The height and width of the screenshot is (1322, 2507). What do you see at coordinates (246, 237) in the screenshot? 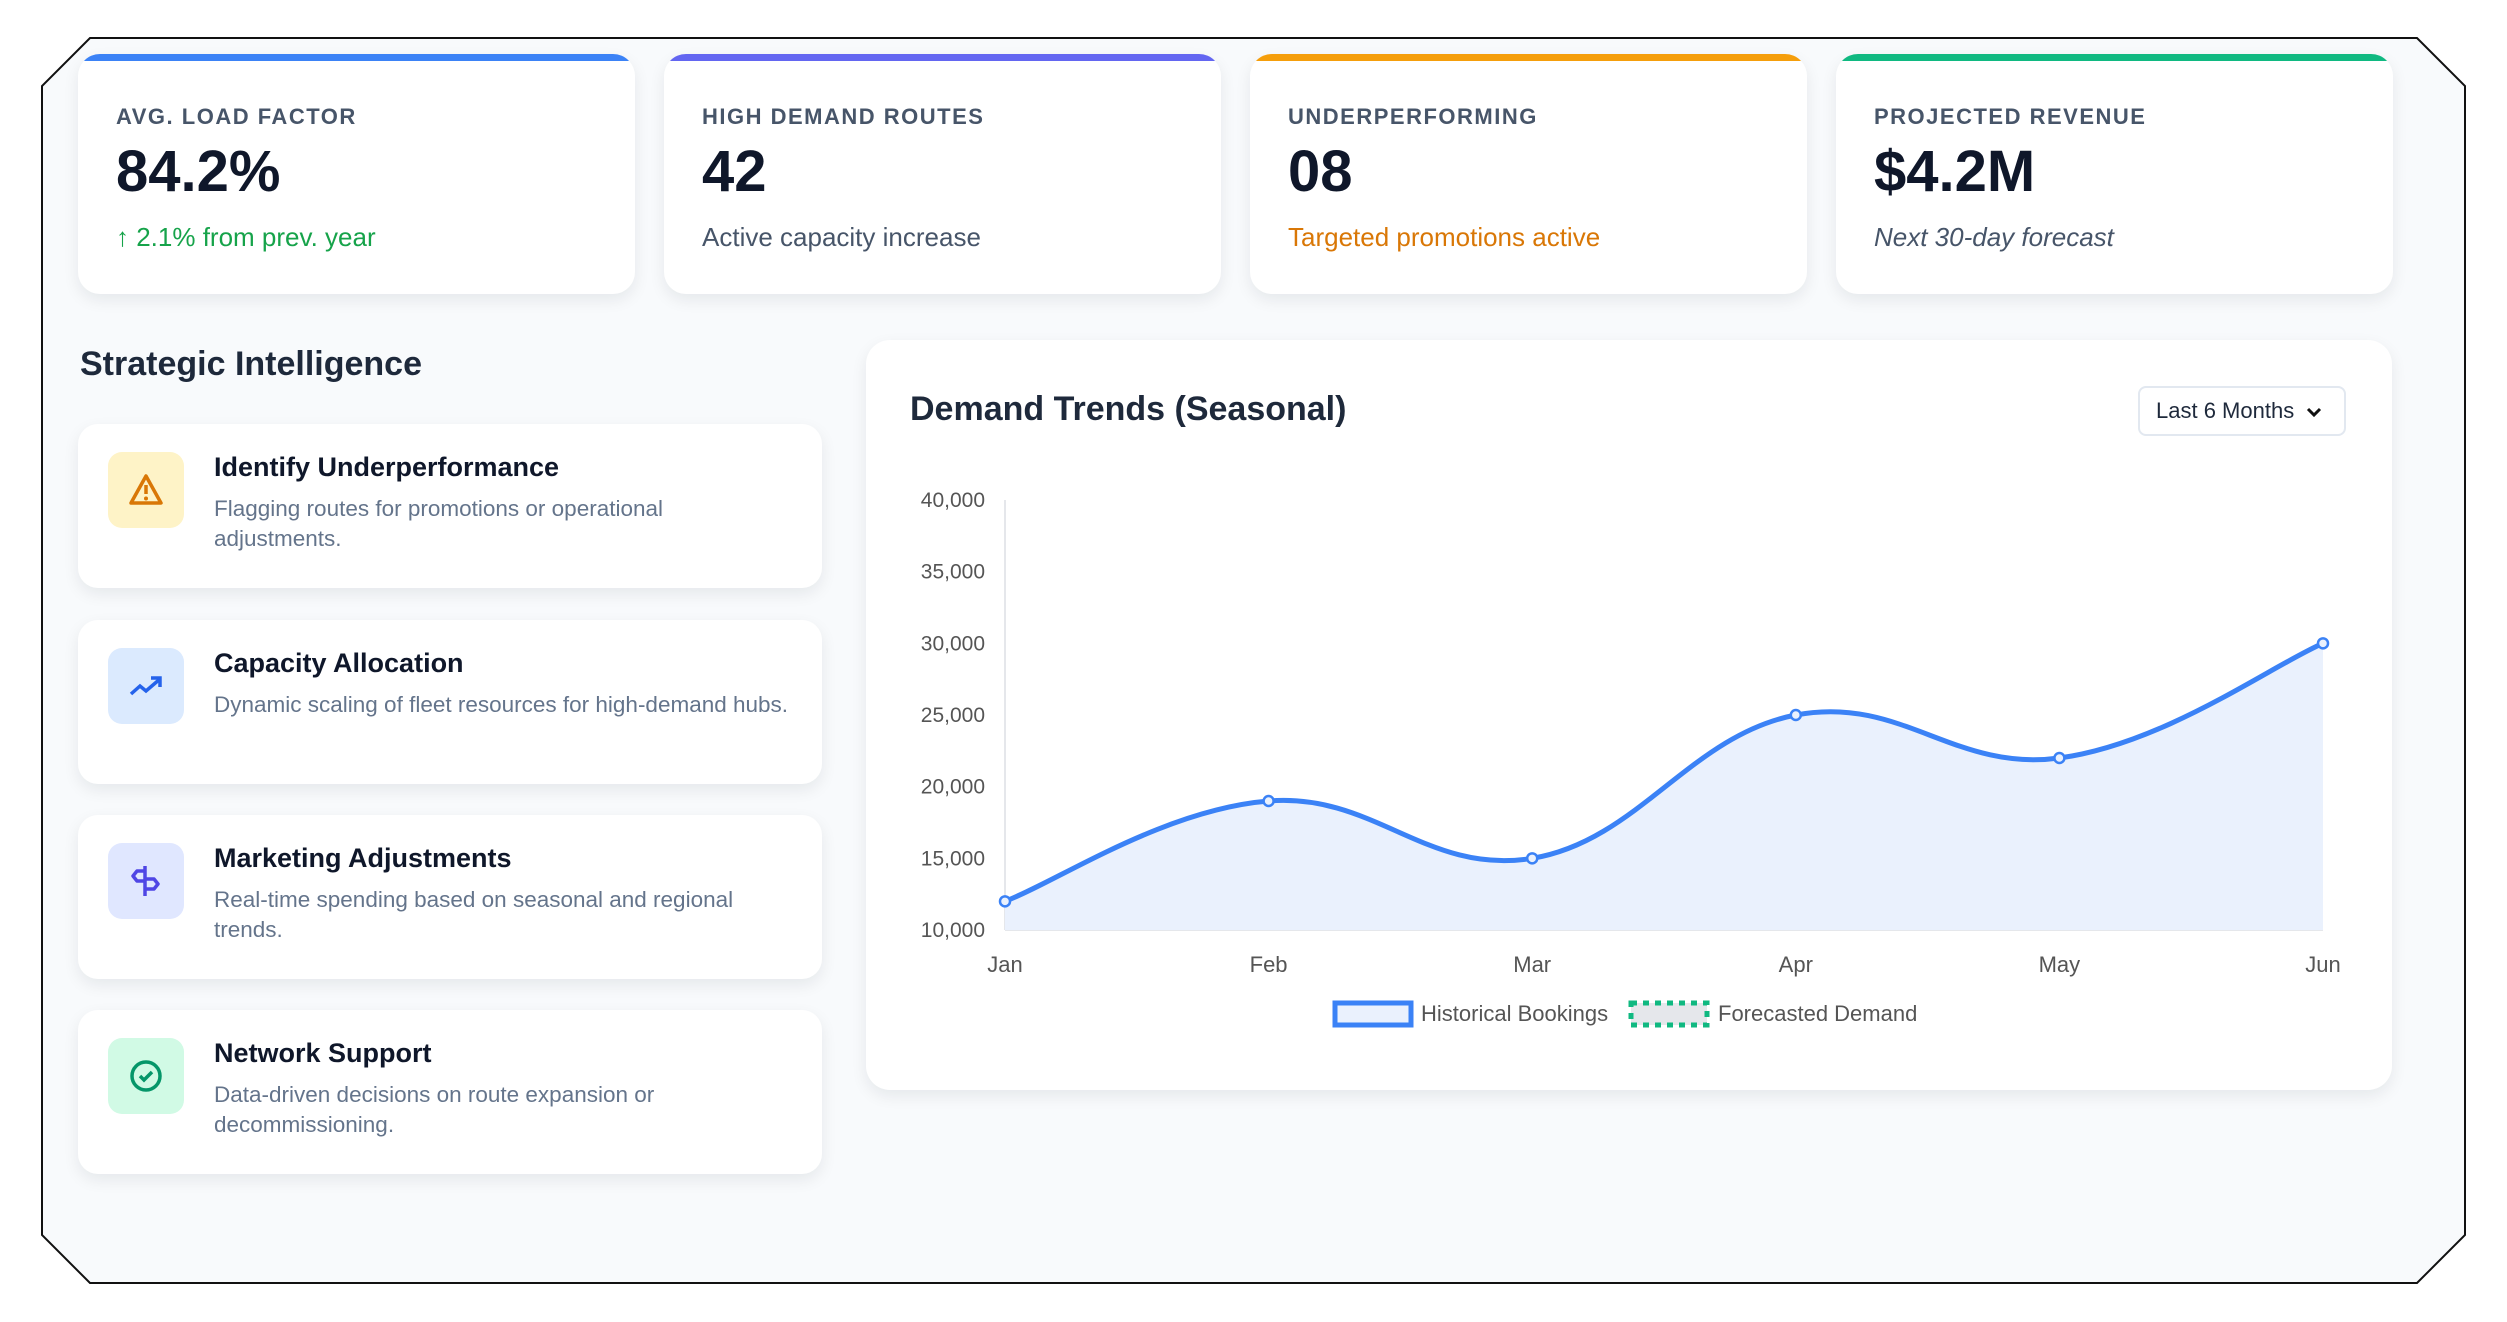
I see `kpi-subtext: ↑ 2.1% from prev. year` at bounding box center [246, 237].